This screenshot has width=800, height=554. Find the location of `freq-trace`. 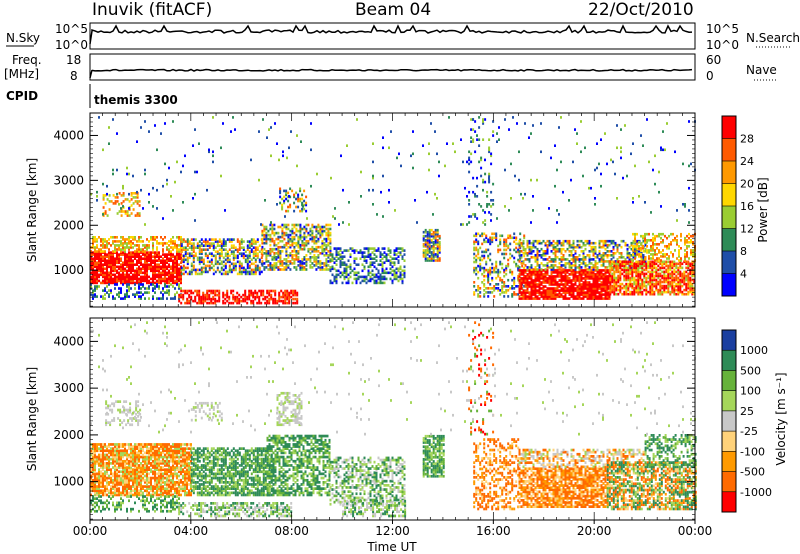

freq-trace is located at coordinates (391, 73).